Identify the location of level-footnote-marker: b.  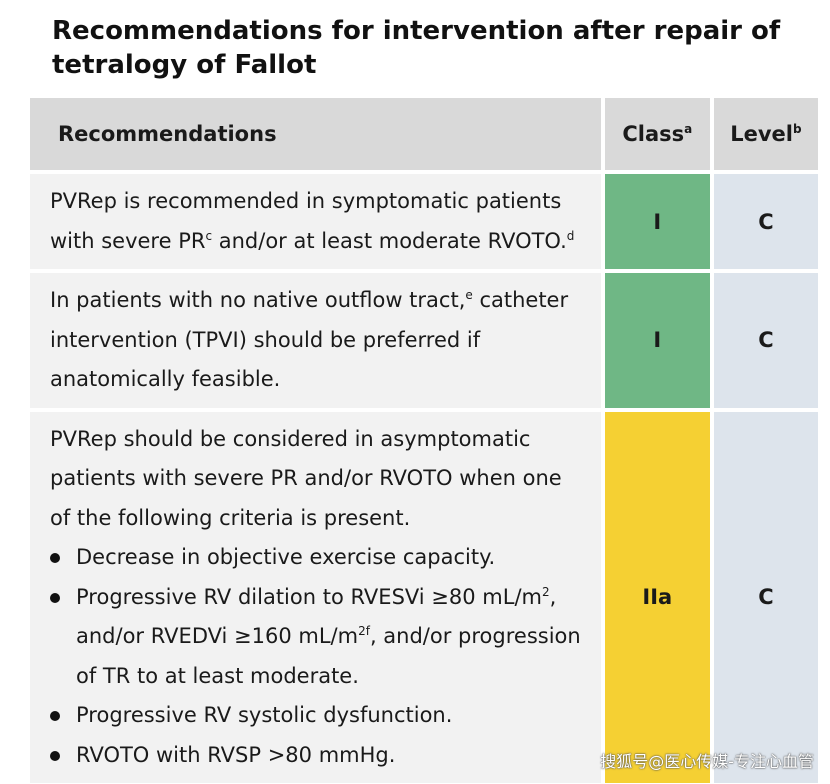
(797, 129).